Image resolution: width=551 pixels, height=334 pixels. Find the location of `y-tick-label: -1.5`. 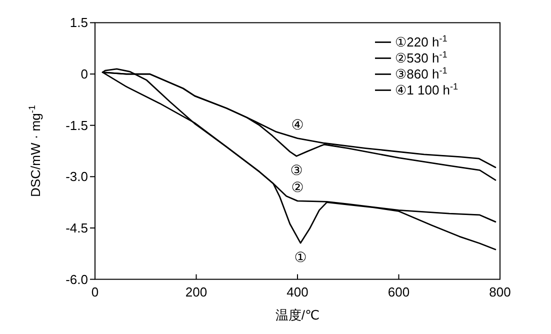

y-tick-label: -1.5 is located at coordinates (77, 125).